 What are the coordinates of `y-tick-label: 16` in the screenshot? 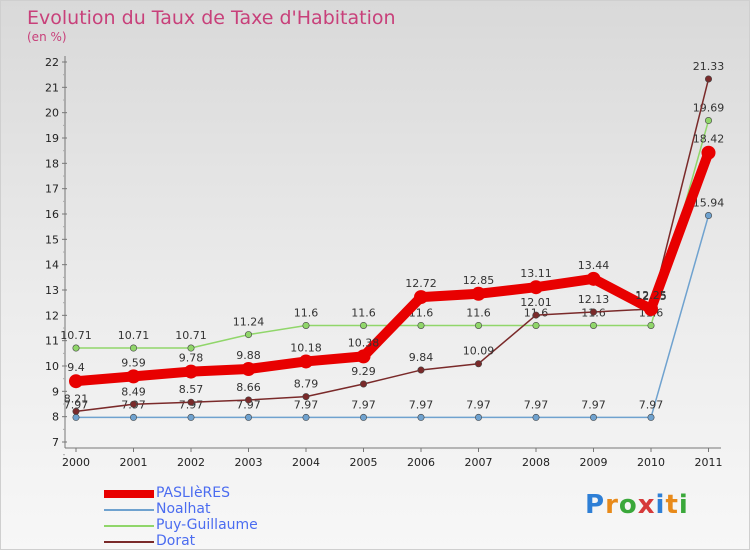 It's located at (52, 214).